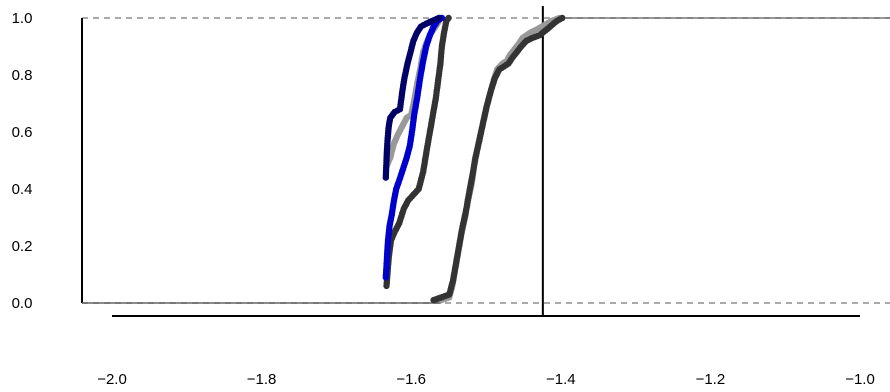 The width and height of the screenshot is (890, 392). What do you see at coordinates (711, 379) in the screenshot?
I see `x-tick-label-4: −1.2` at bounding box center [711, 379].